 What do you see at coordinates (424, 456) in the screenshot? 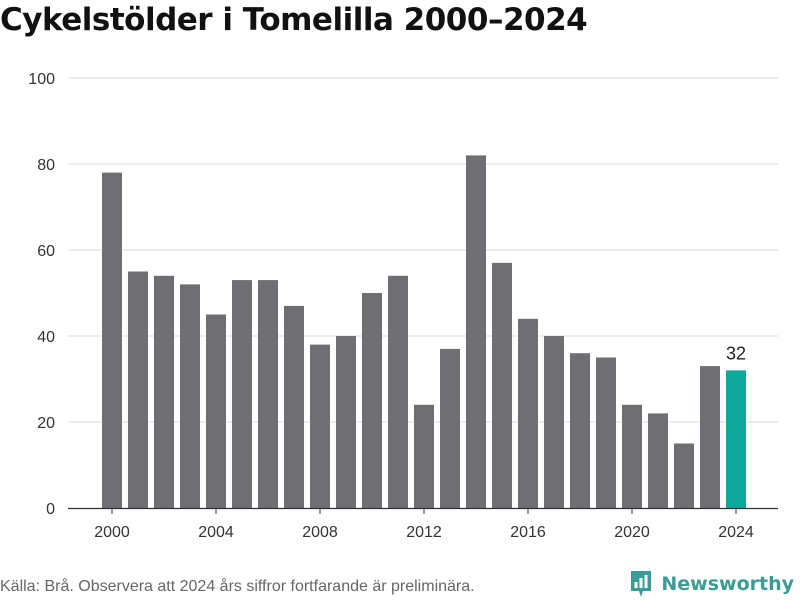
I see `bar-2012` at bounding box center [424, 456].